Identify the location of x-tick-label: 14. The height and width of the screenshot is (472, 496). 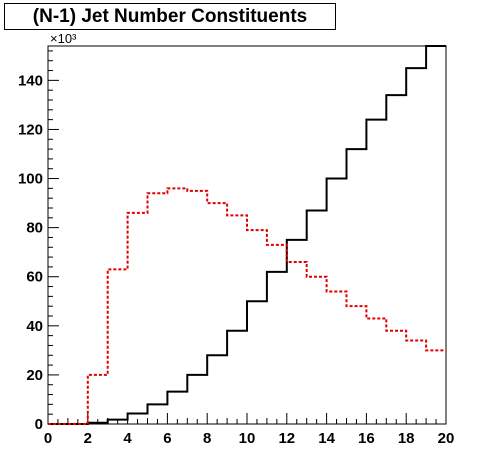
(326, 438).